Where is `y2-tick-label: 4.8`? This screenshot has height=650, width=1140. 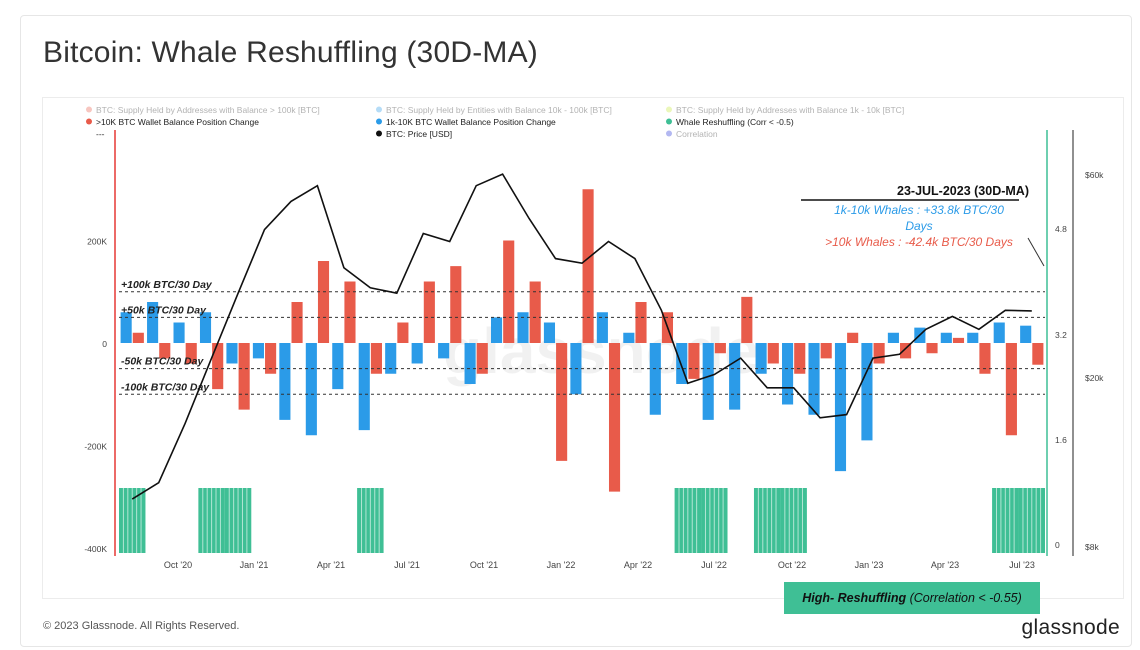
y2-tick-label: 4.8 is located at coordinates (1061, 229).